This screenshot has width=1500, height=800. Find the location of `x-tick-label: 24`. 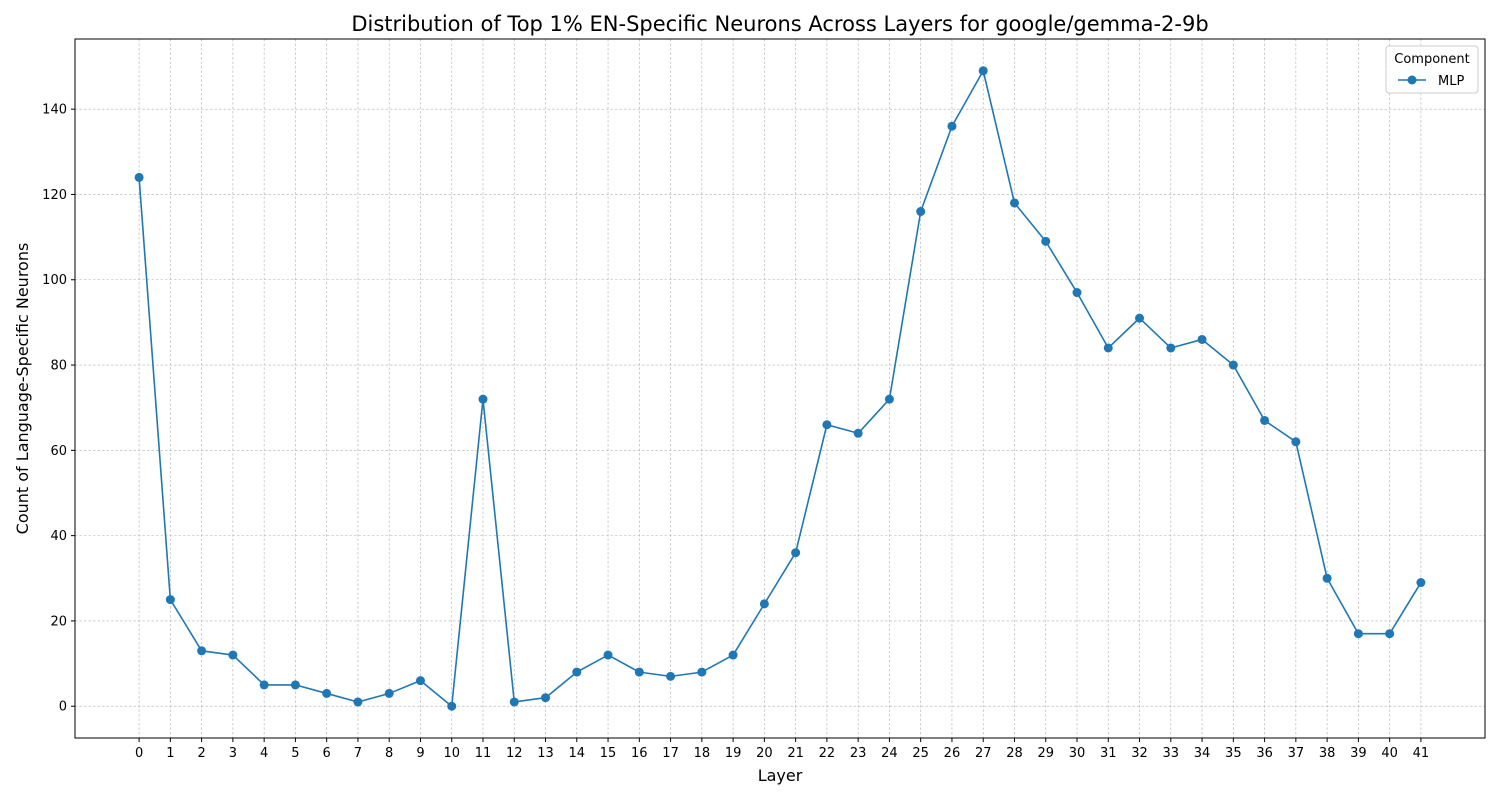

x-tick-label: 24 is located at coordinates (889, 753).